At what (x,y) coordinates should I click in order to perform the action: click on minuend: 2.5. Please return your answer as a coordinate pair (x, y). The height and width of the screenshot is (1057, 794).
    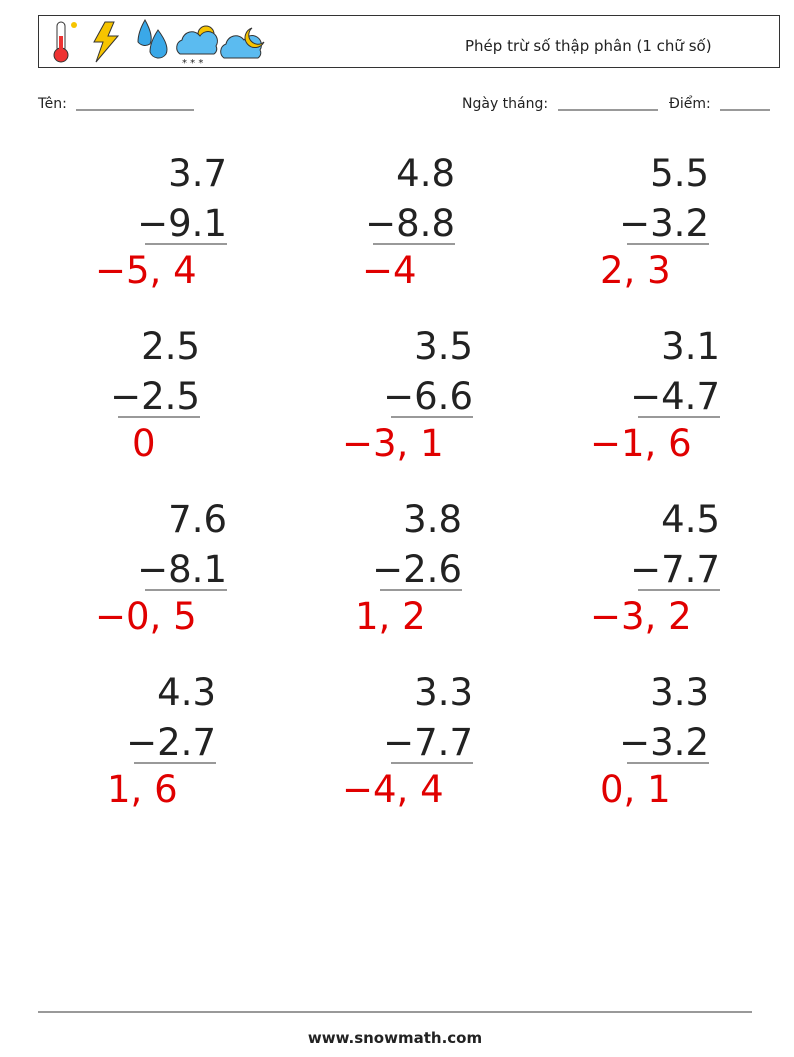
    Looking at the image, I should click on (170, 346).